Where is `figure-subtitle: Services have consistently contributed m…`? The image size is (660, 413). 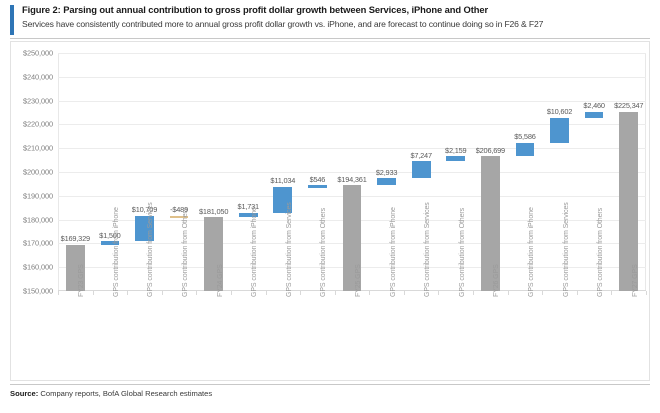
figure-subtitle: Services have consistently contributed m… is located at coordinates (283, 24).